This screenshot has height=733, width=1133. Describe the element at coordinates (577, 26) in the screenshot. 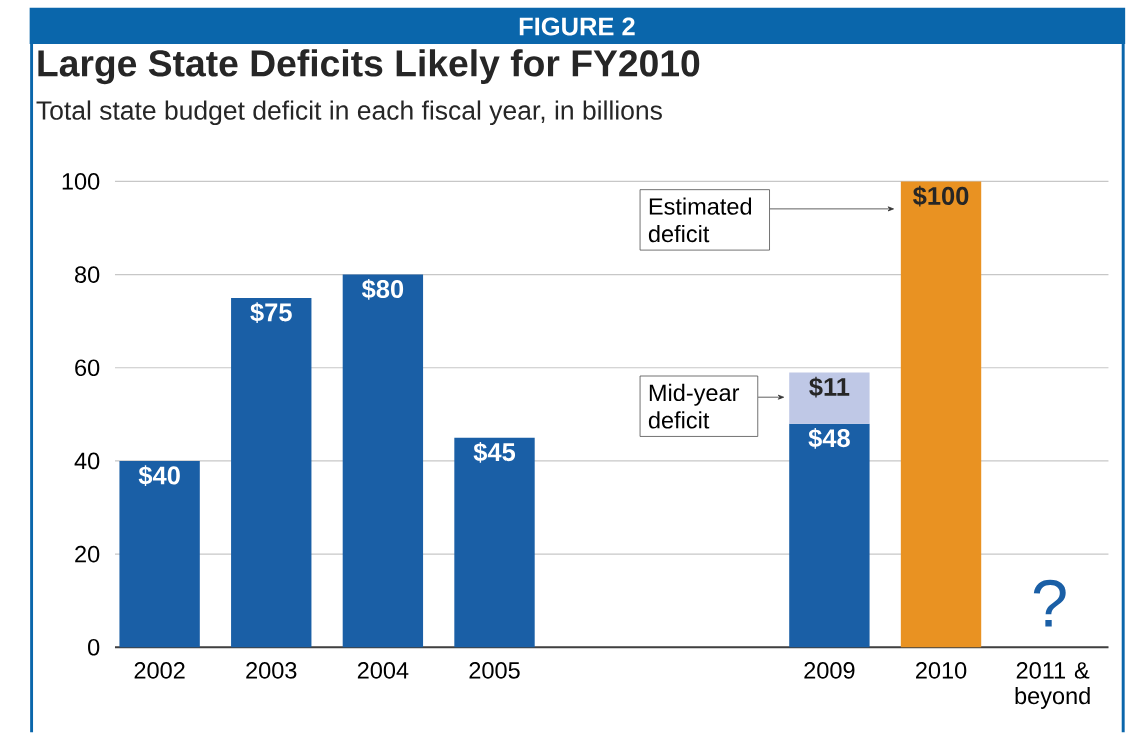

I see `caption: FIGURE 2` at that location.